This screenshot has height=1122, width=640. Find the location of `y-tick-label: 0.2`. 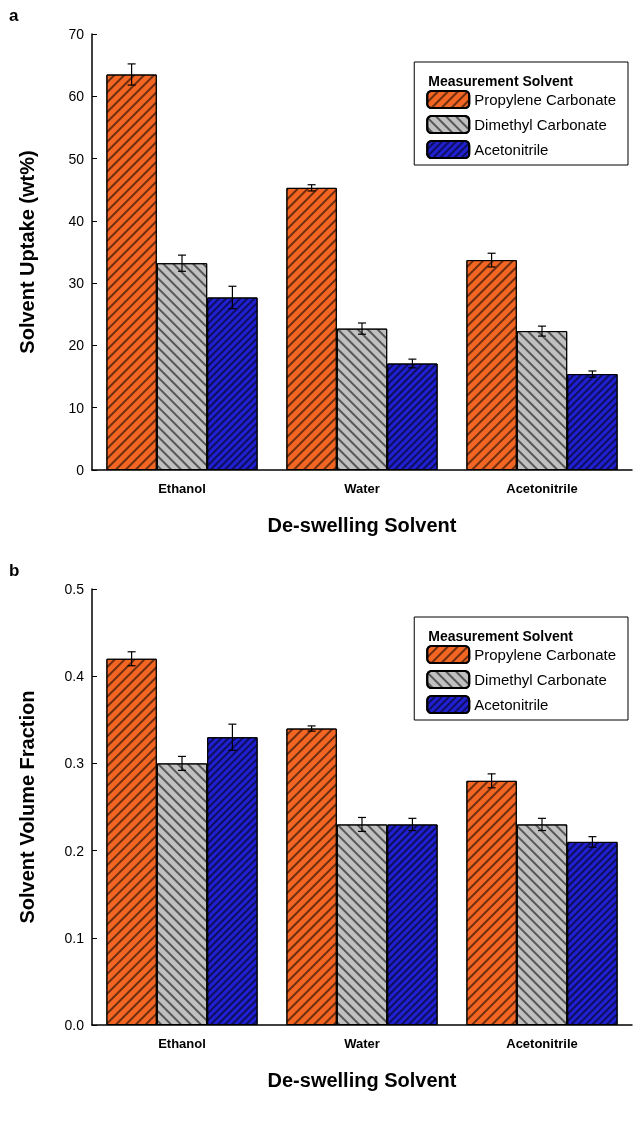

y-tick-label: 0.2 is located at coordinates (74, 850).